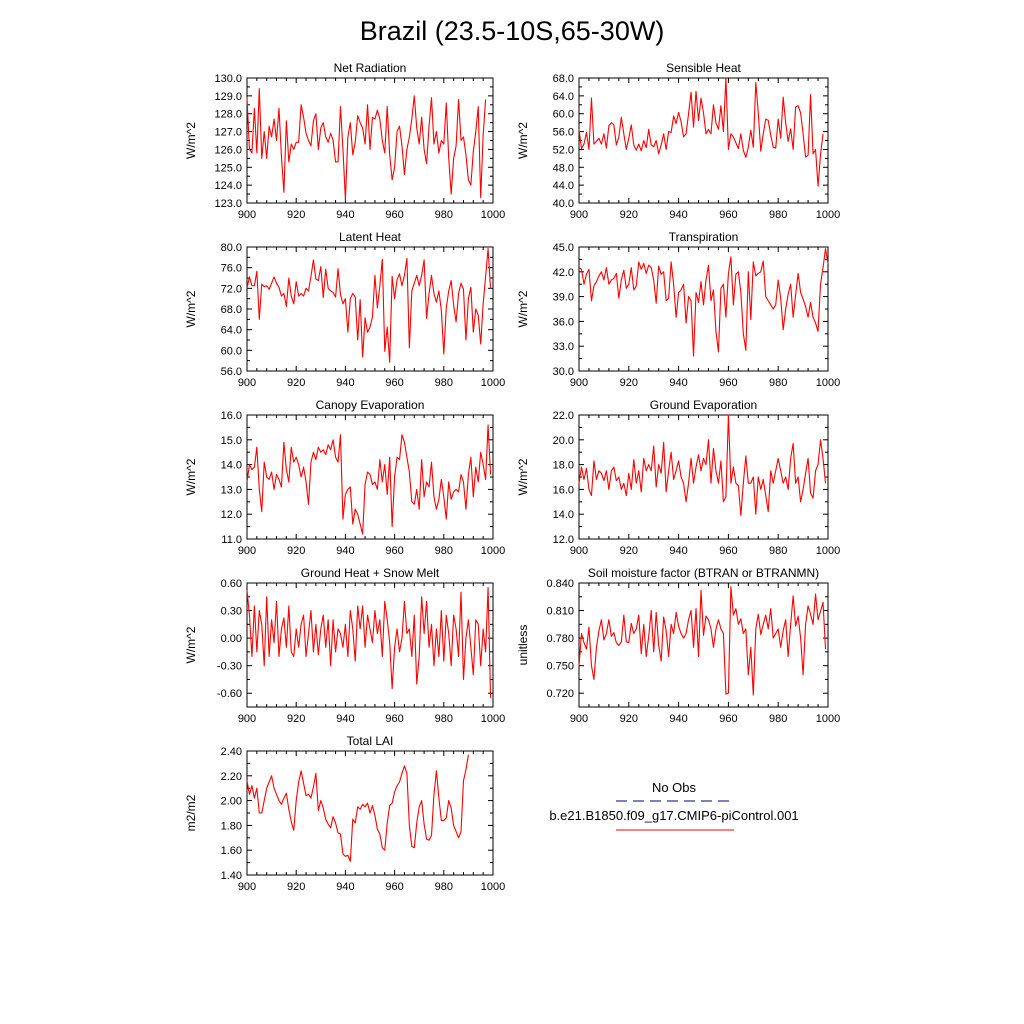  Describe the element at coordinates (231, 490) in the screenshot. I see `y-tick-label: 13.0` at that location.